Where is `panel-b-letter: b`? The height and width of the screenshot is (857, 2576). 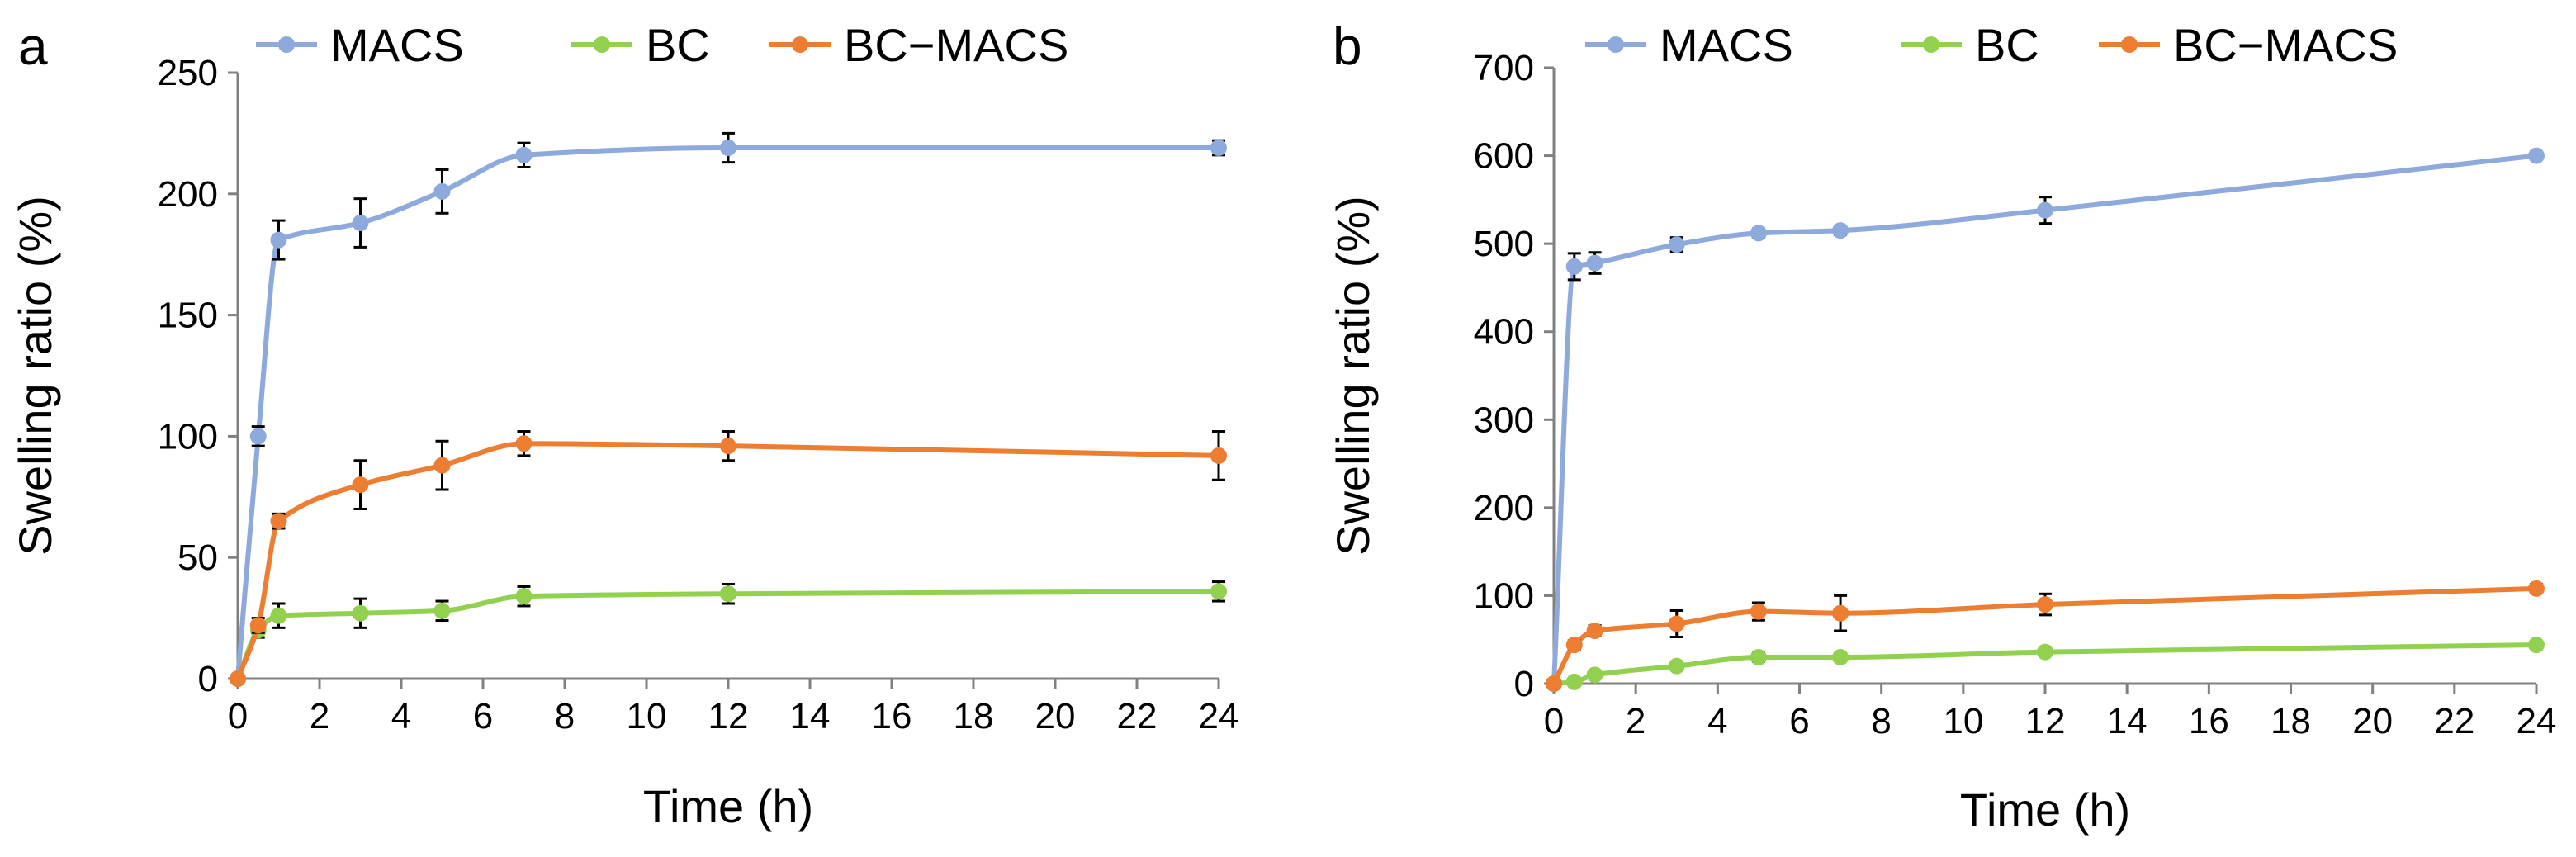 panel-b-letter: b is located at coordinates (1347, 46).